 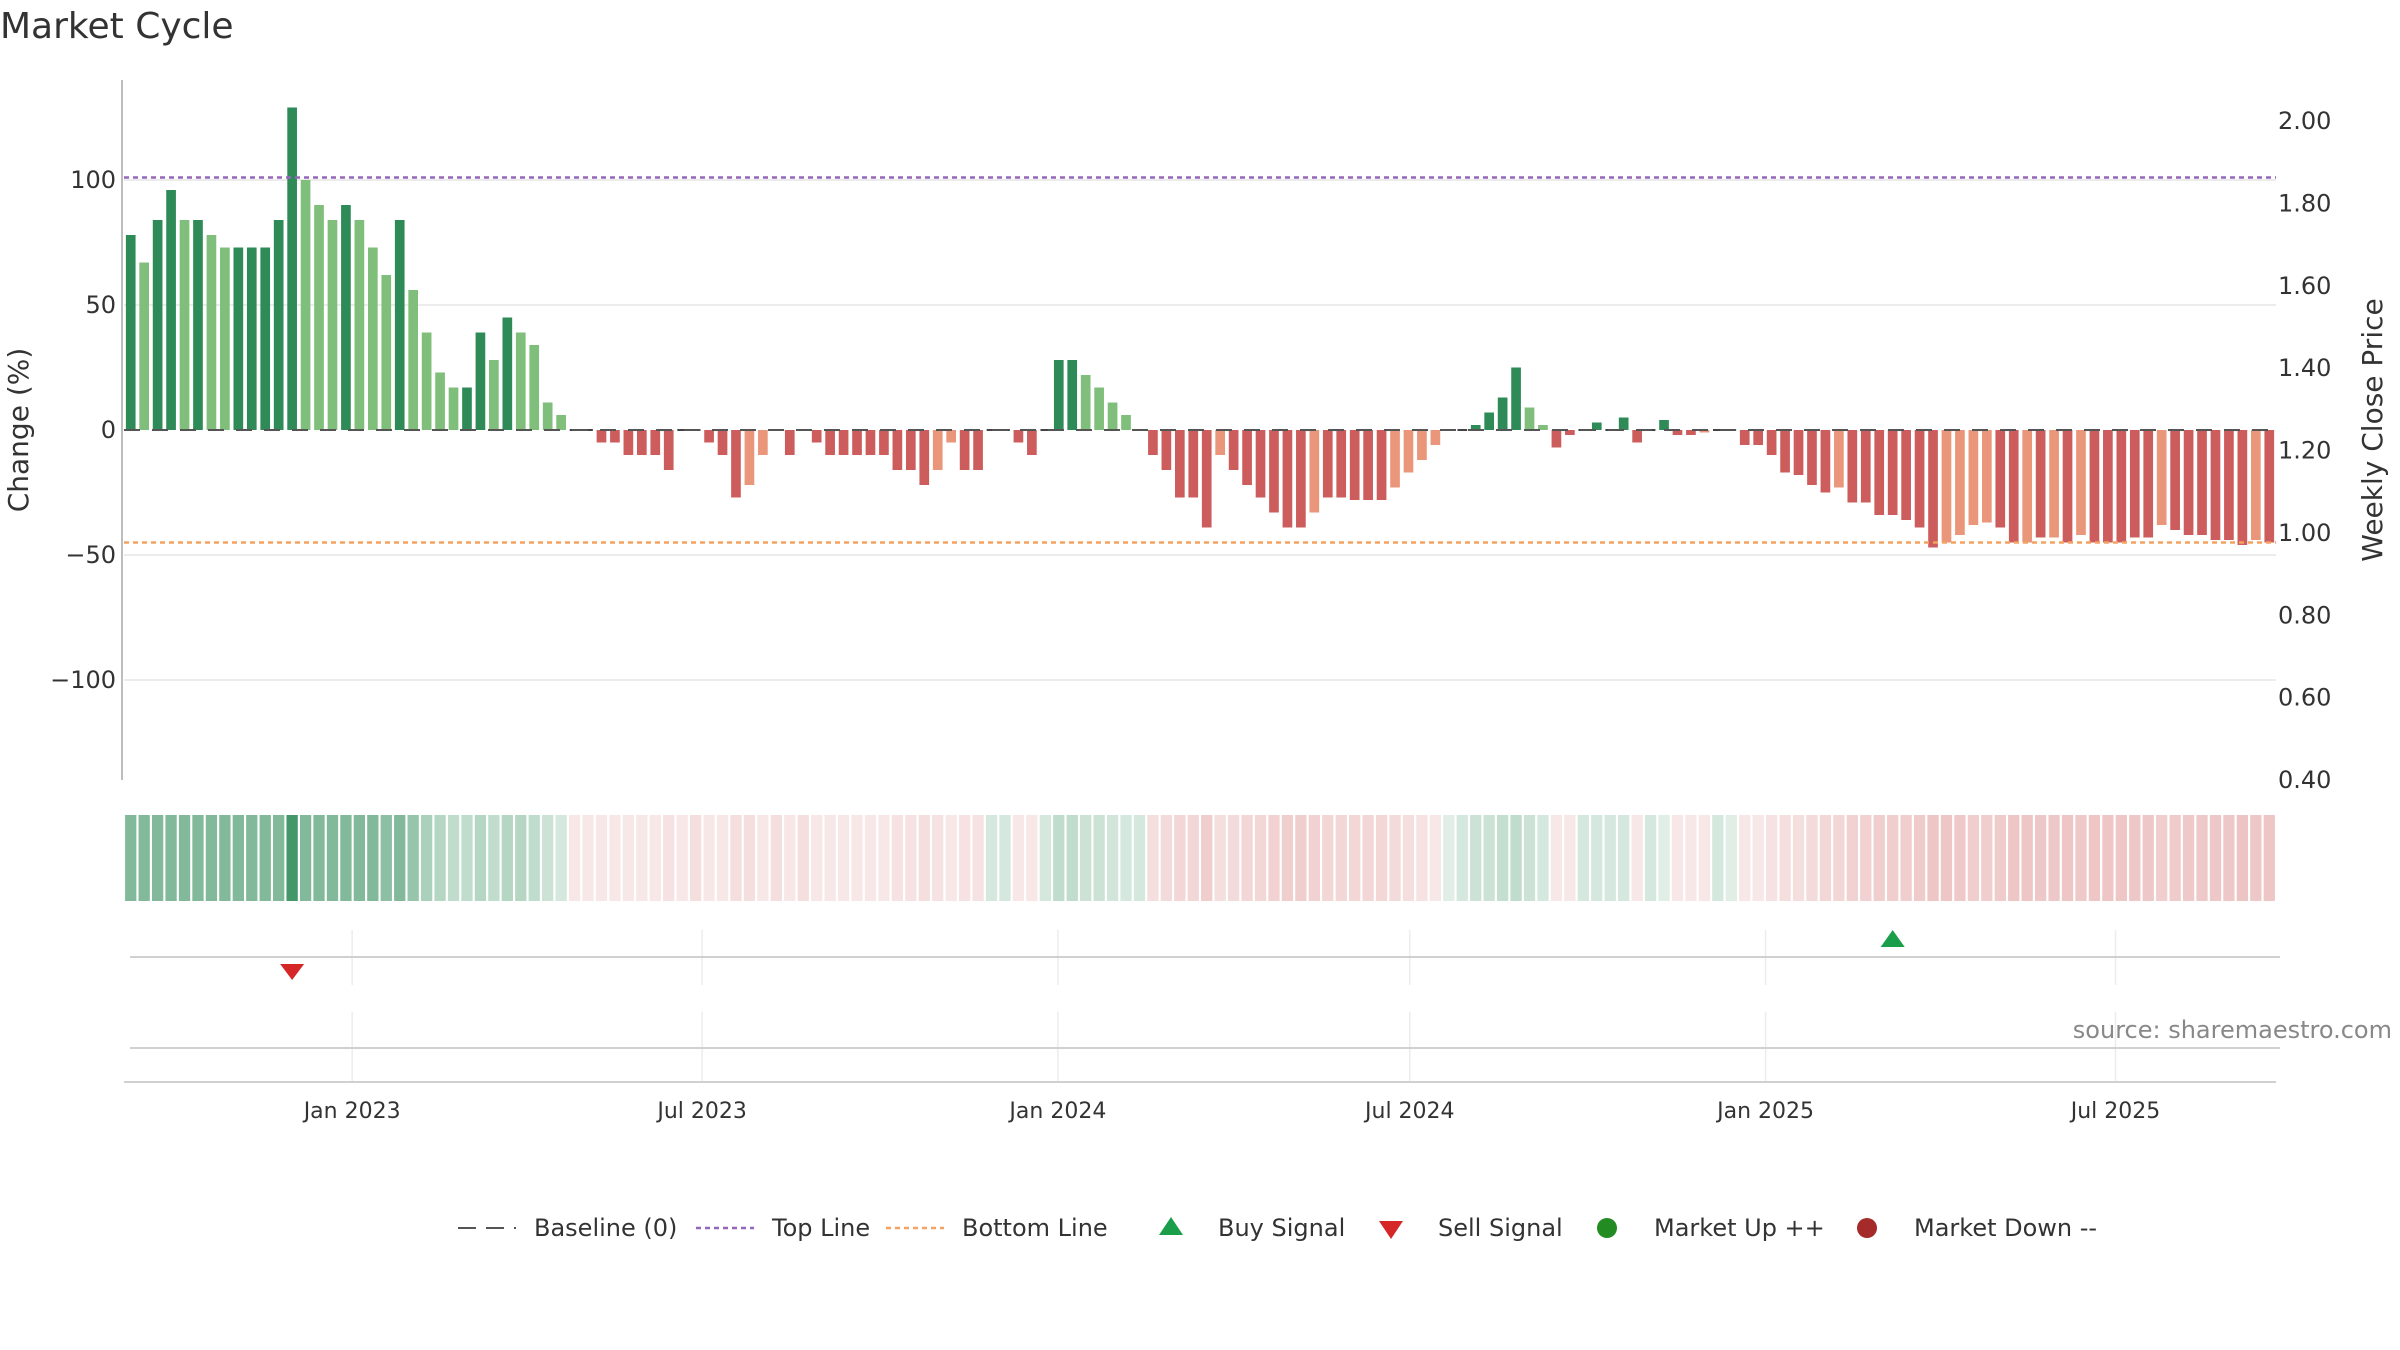 What do you see at coordinates (2304, 533) in the screenshot?
I see `right-tick-label: 1.00` at bounding box center [2304, 533].